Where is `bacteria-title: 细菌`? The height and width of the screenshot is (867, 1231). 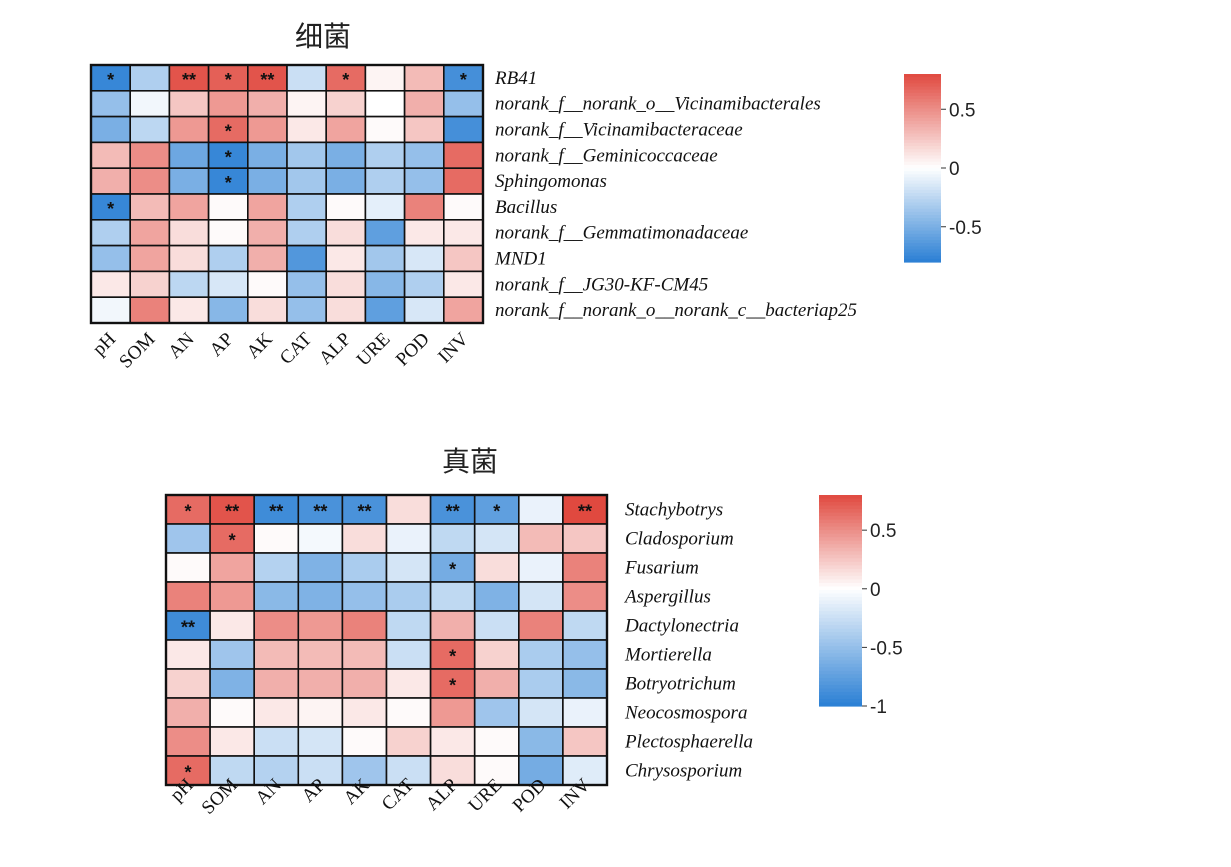 bacteria-title: 细菌 is located at coordinates (323, 36).